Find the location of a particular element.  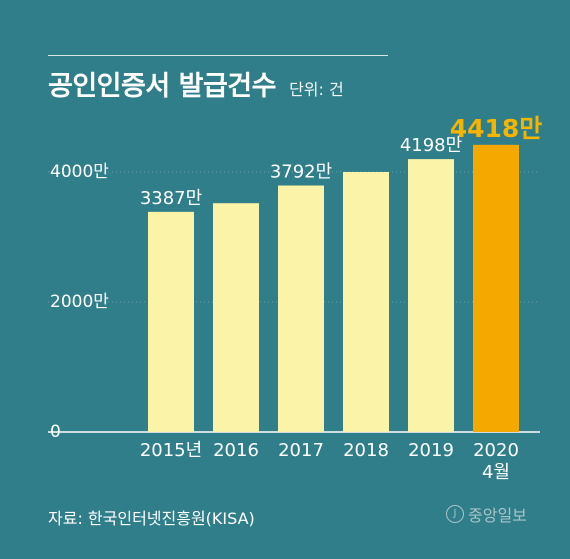

publisher-logo: J 중앙일보 is located at coordinates (486, 514).